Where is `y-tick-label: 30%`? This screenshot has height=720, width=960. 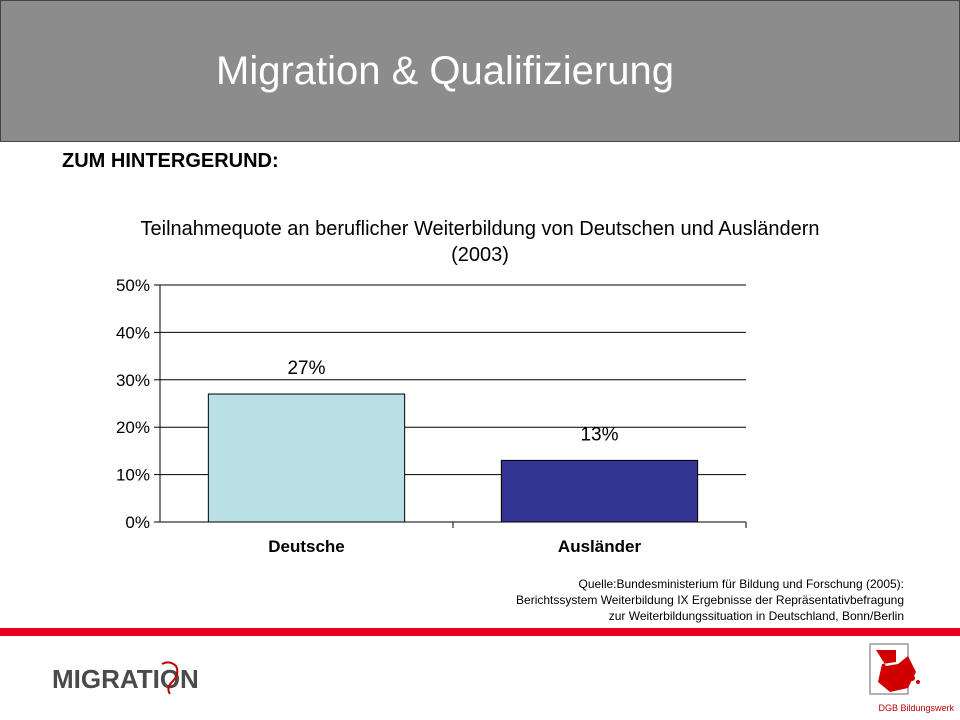 y-tick-label: 30% is located at coordinates (133, 380).